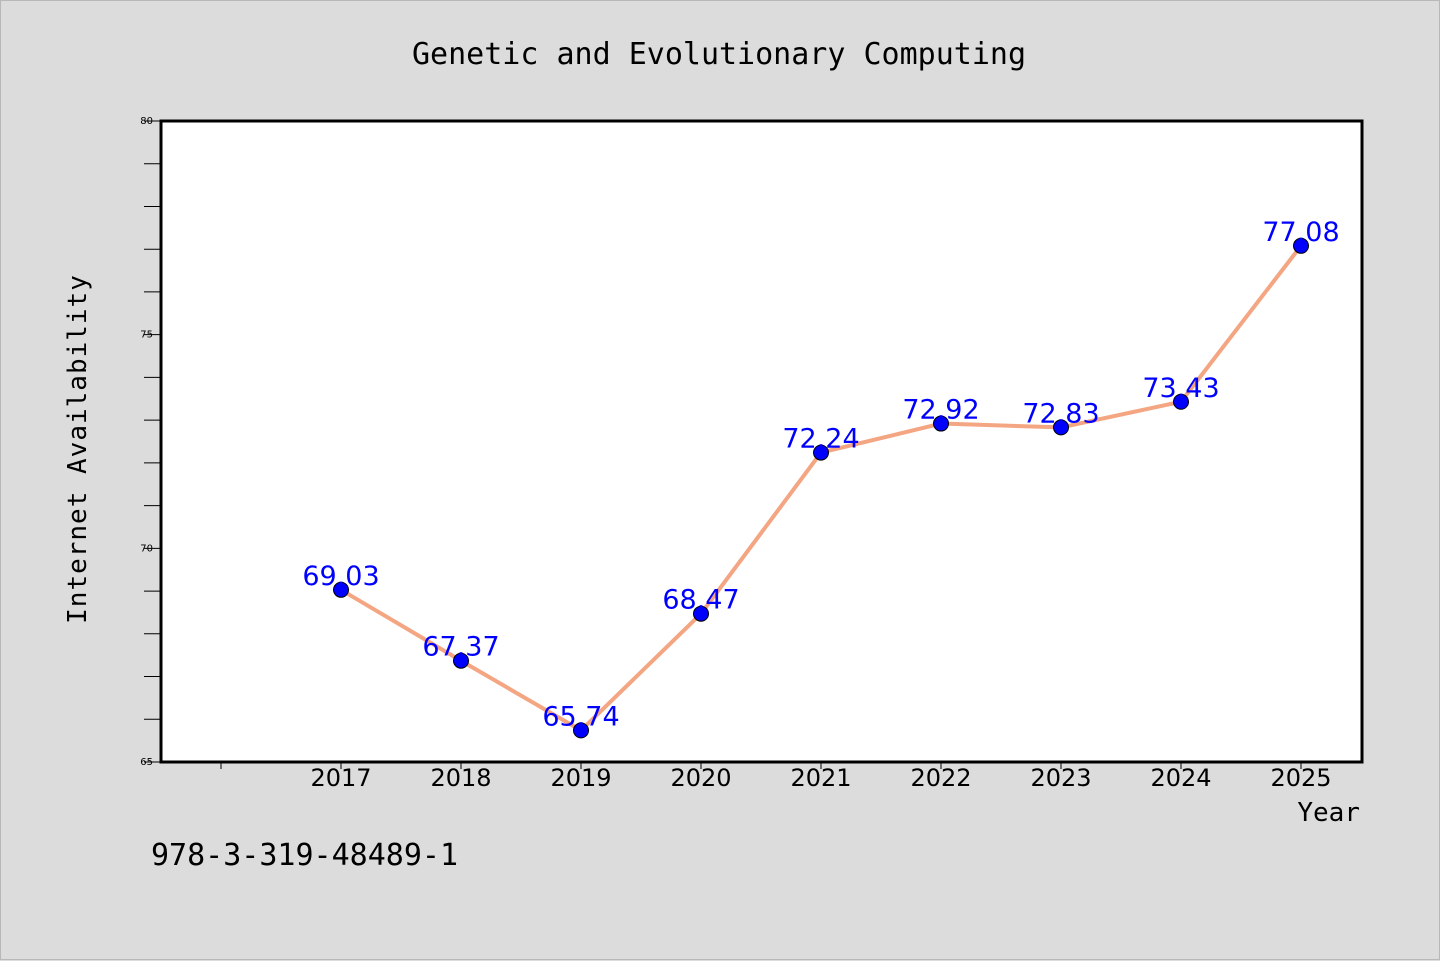 This screenshot has height=961, width=1440. I want to click on chart-title: Genetic and Evolutionary Computing, so click(719, 54).